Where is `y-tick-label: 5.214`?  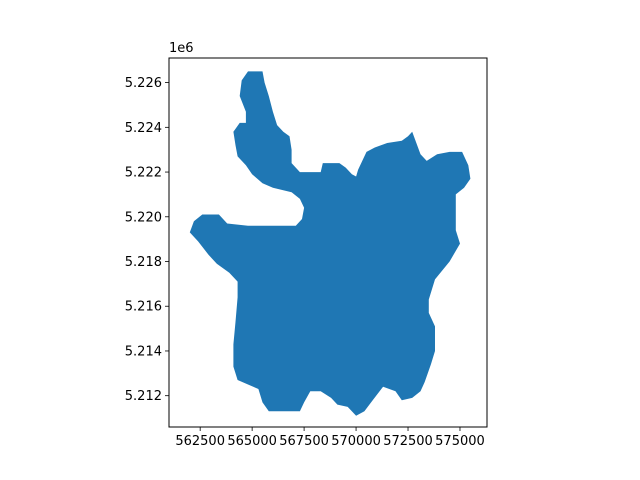
y-tick-label: 5.214 is located at coordinates (143, 351).